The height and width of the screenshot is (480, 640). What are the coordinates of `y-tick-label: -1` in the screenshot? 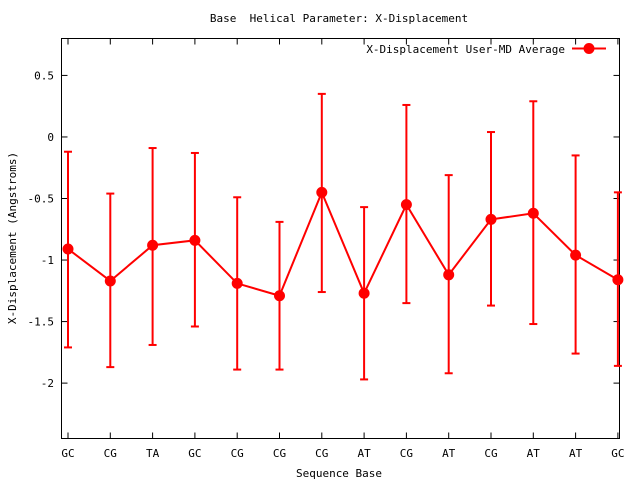 It's located at (47, 260).